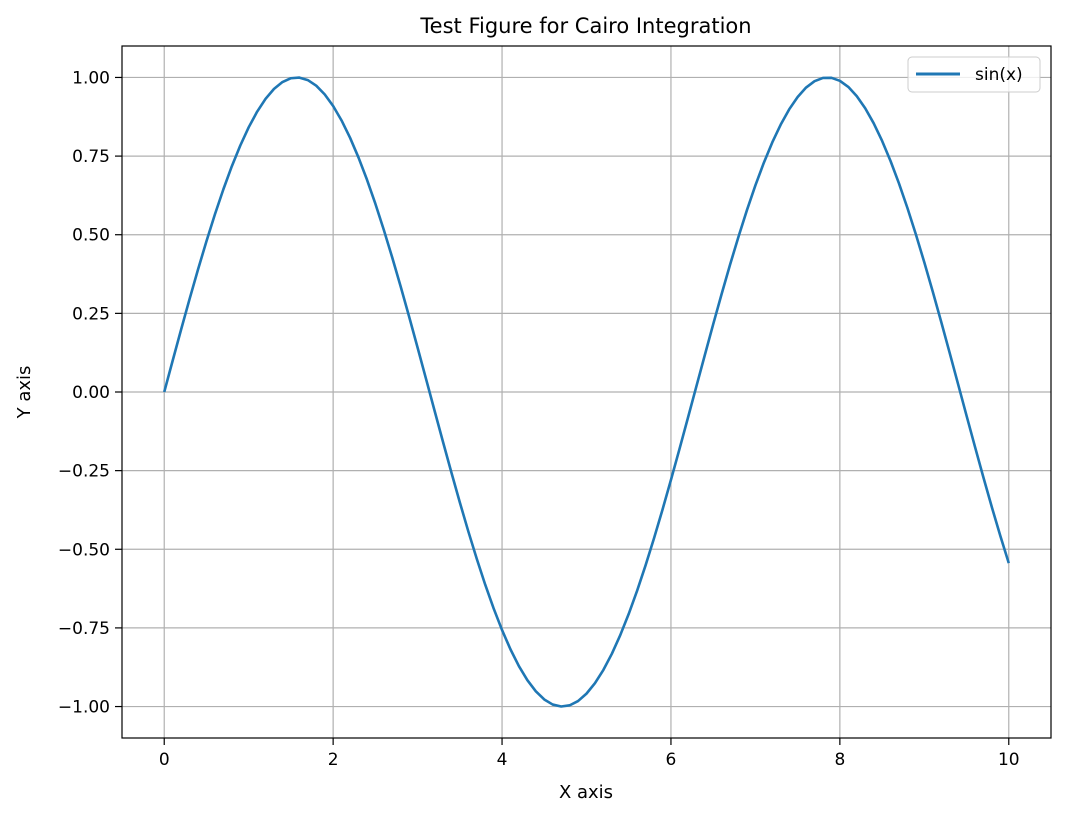 This screenshot has height=822, width=1066. What do you see at coordinates (585, 26) in the screenshot?
I see `chart-title: Test Figure for Cairo Integration` at bounding box center [585, 26].